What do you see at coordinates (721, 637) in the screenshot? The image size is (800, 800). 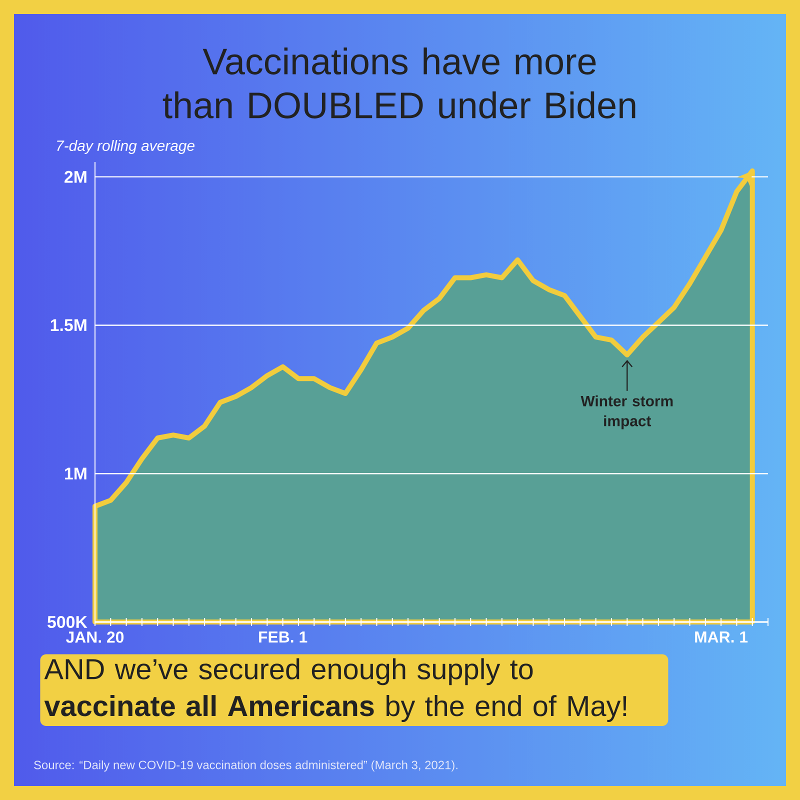 I see `x-tick-label: MAR. 1` at bounding box center [721, 637].